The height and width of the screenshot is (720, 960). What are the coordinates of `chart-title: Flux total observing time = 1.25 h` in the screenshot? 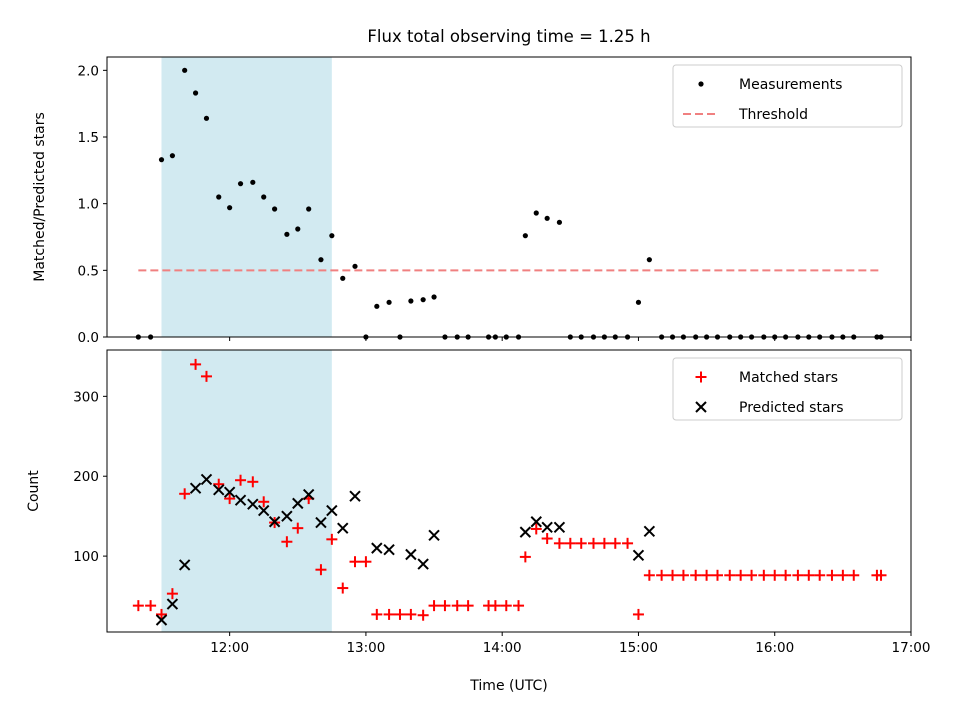 It's located at (508, 36).